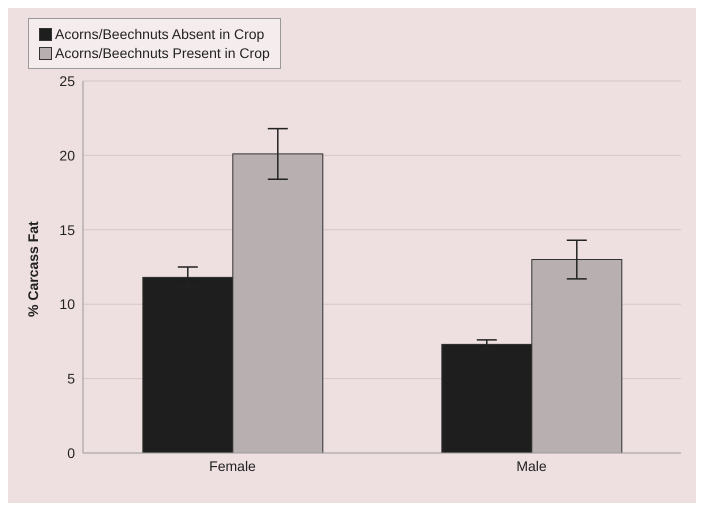 This screenshot has height=511, width=704. What do you see at coordinates (67, 230) in the screenshot?
I see `y-tick-label: 15` at bounding box center [67, 230].